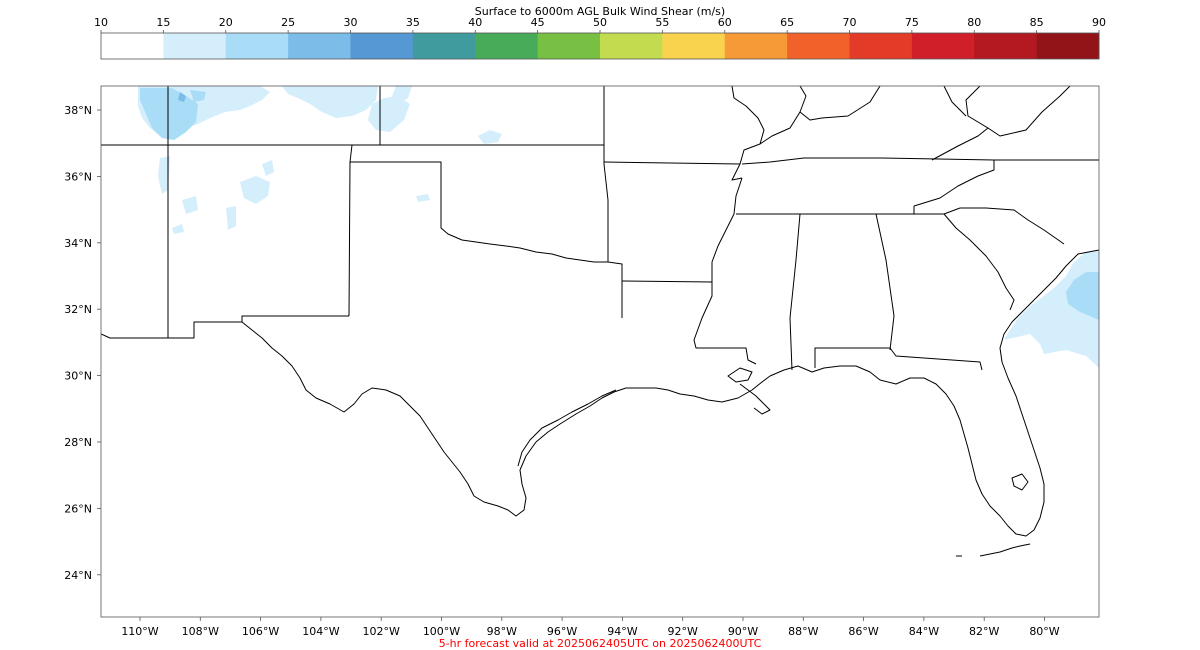  What do you see at coordinates (567, 428) in the screenshot?
I see `coastline-texas-barrier` at bounding box center [567, 428].